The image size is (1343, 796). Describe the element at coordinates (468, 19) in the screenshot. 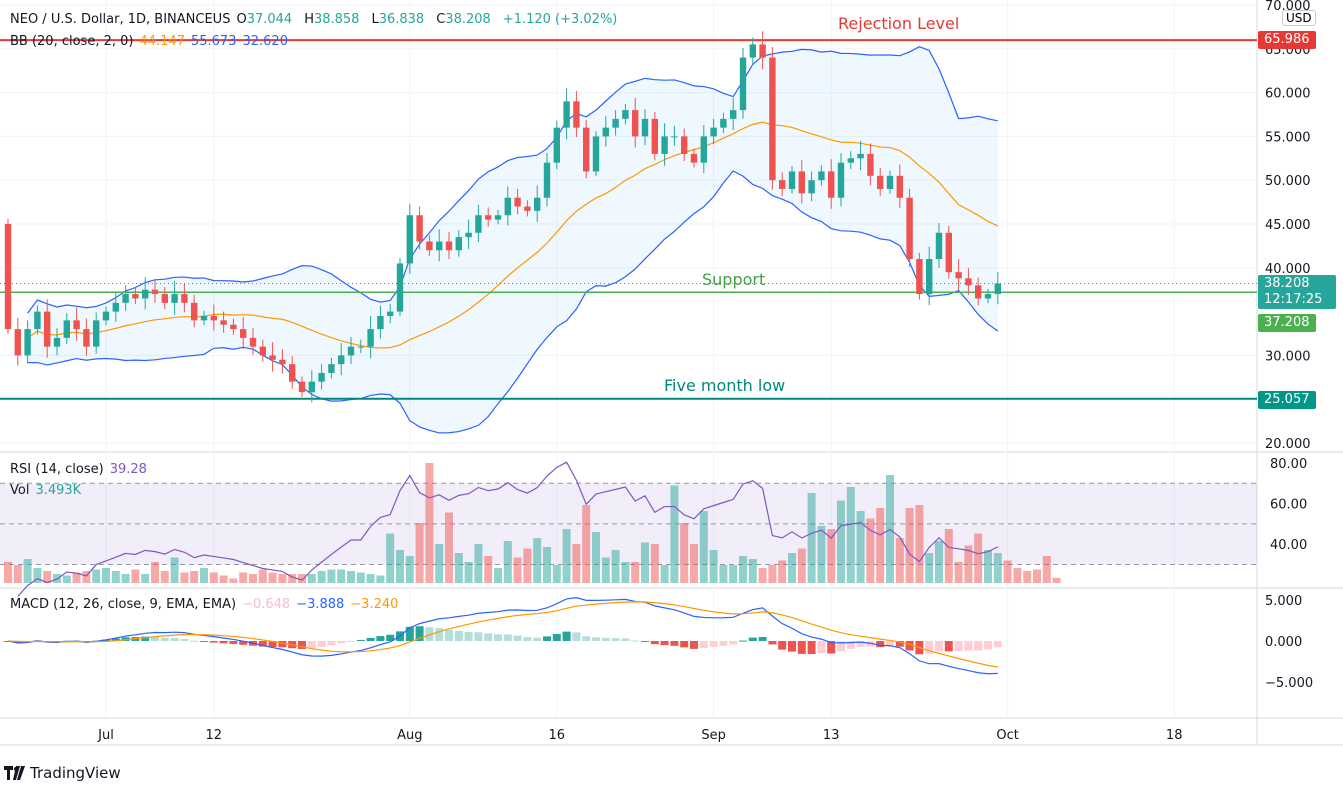

I see `close-value: 38.208` at that location.